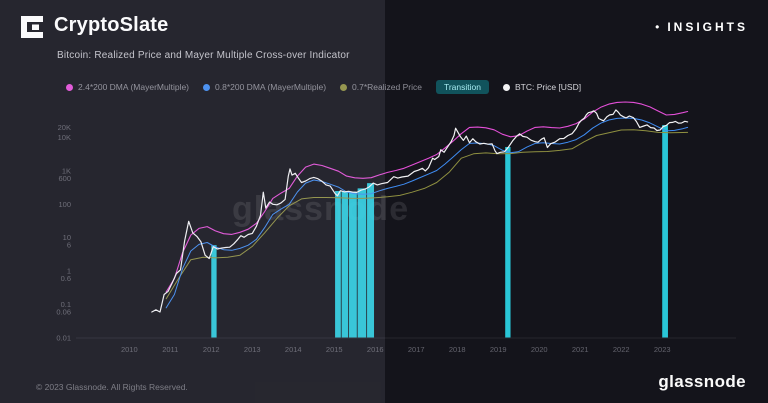 This screenshot has height=403, width=768. What do you see at coordinates (662, 349) in the screenshot?
I see `x-tick-label: 2023` at bounding box center [662, 349].